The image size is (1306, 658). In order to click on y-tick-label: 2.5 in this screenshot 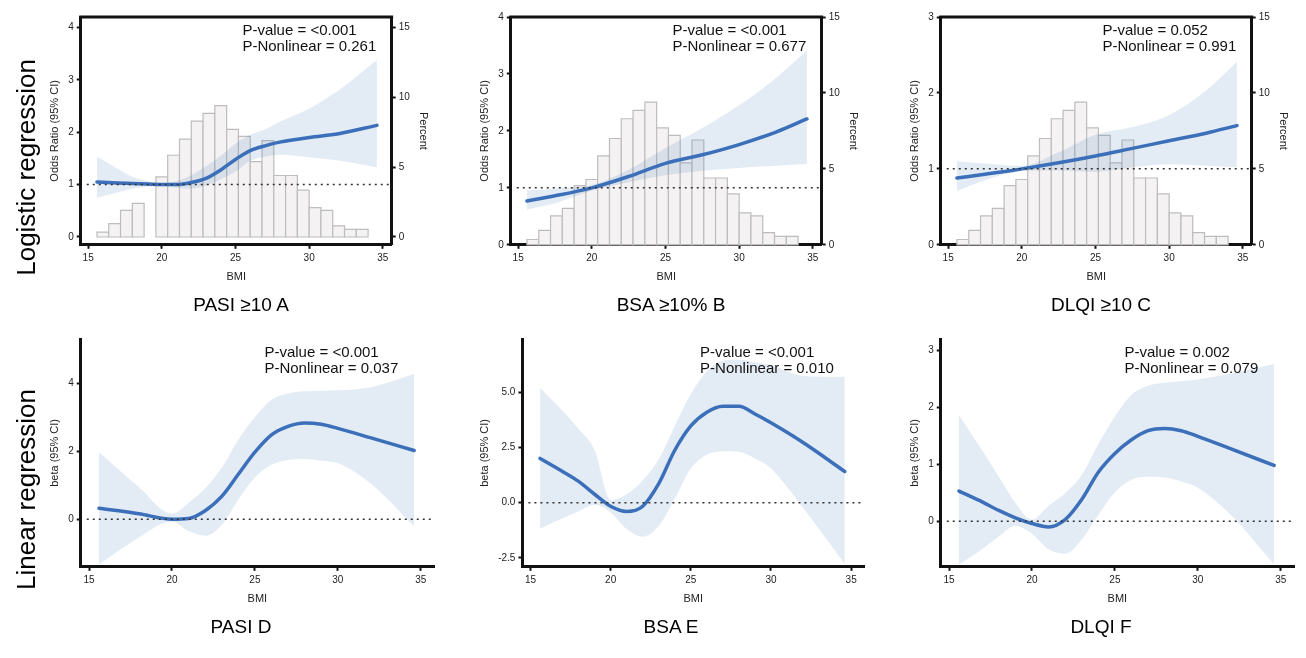, I will do `click(508, 447)`.